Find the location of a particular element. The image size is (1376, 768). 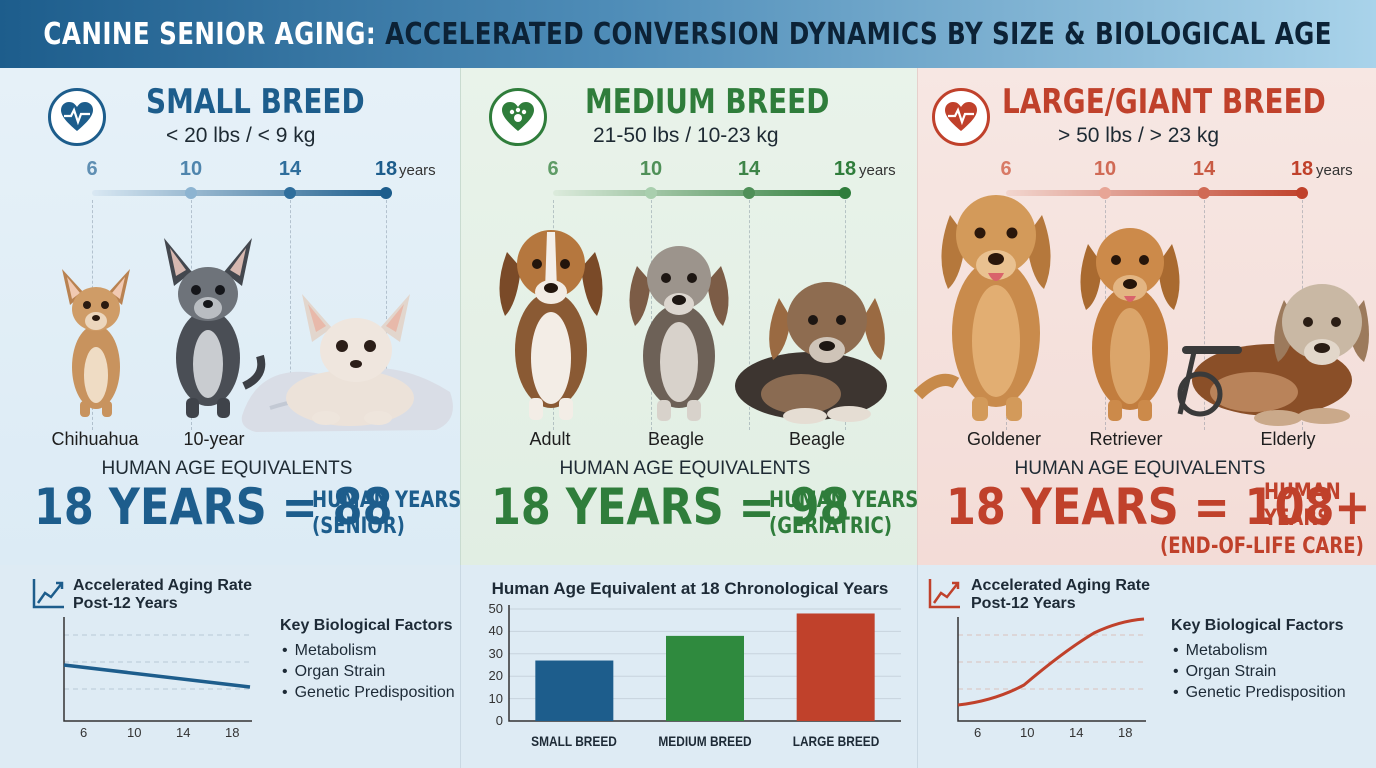

breed-weight: 21-50 lbs / 10-23 kg is located at coordinates (686, 135).